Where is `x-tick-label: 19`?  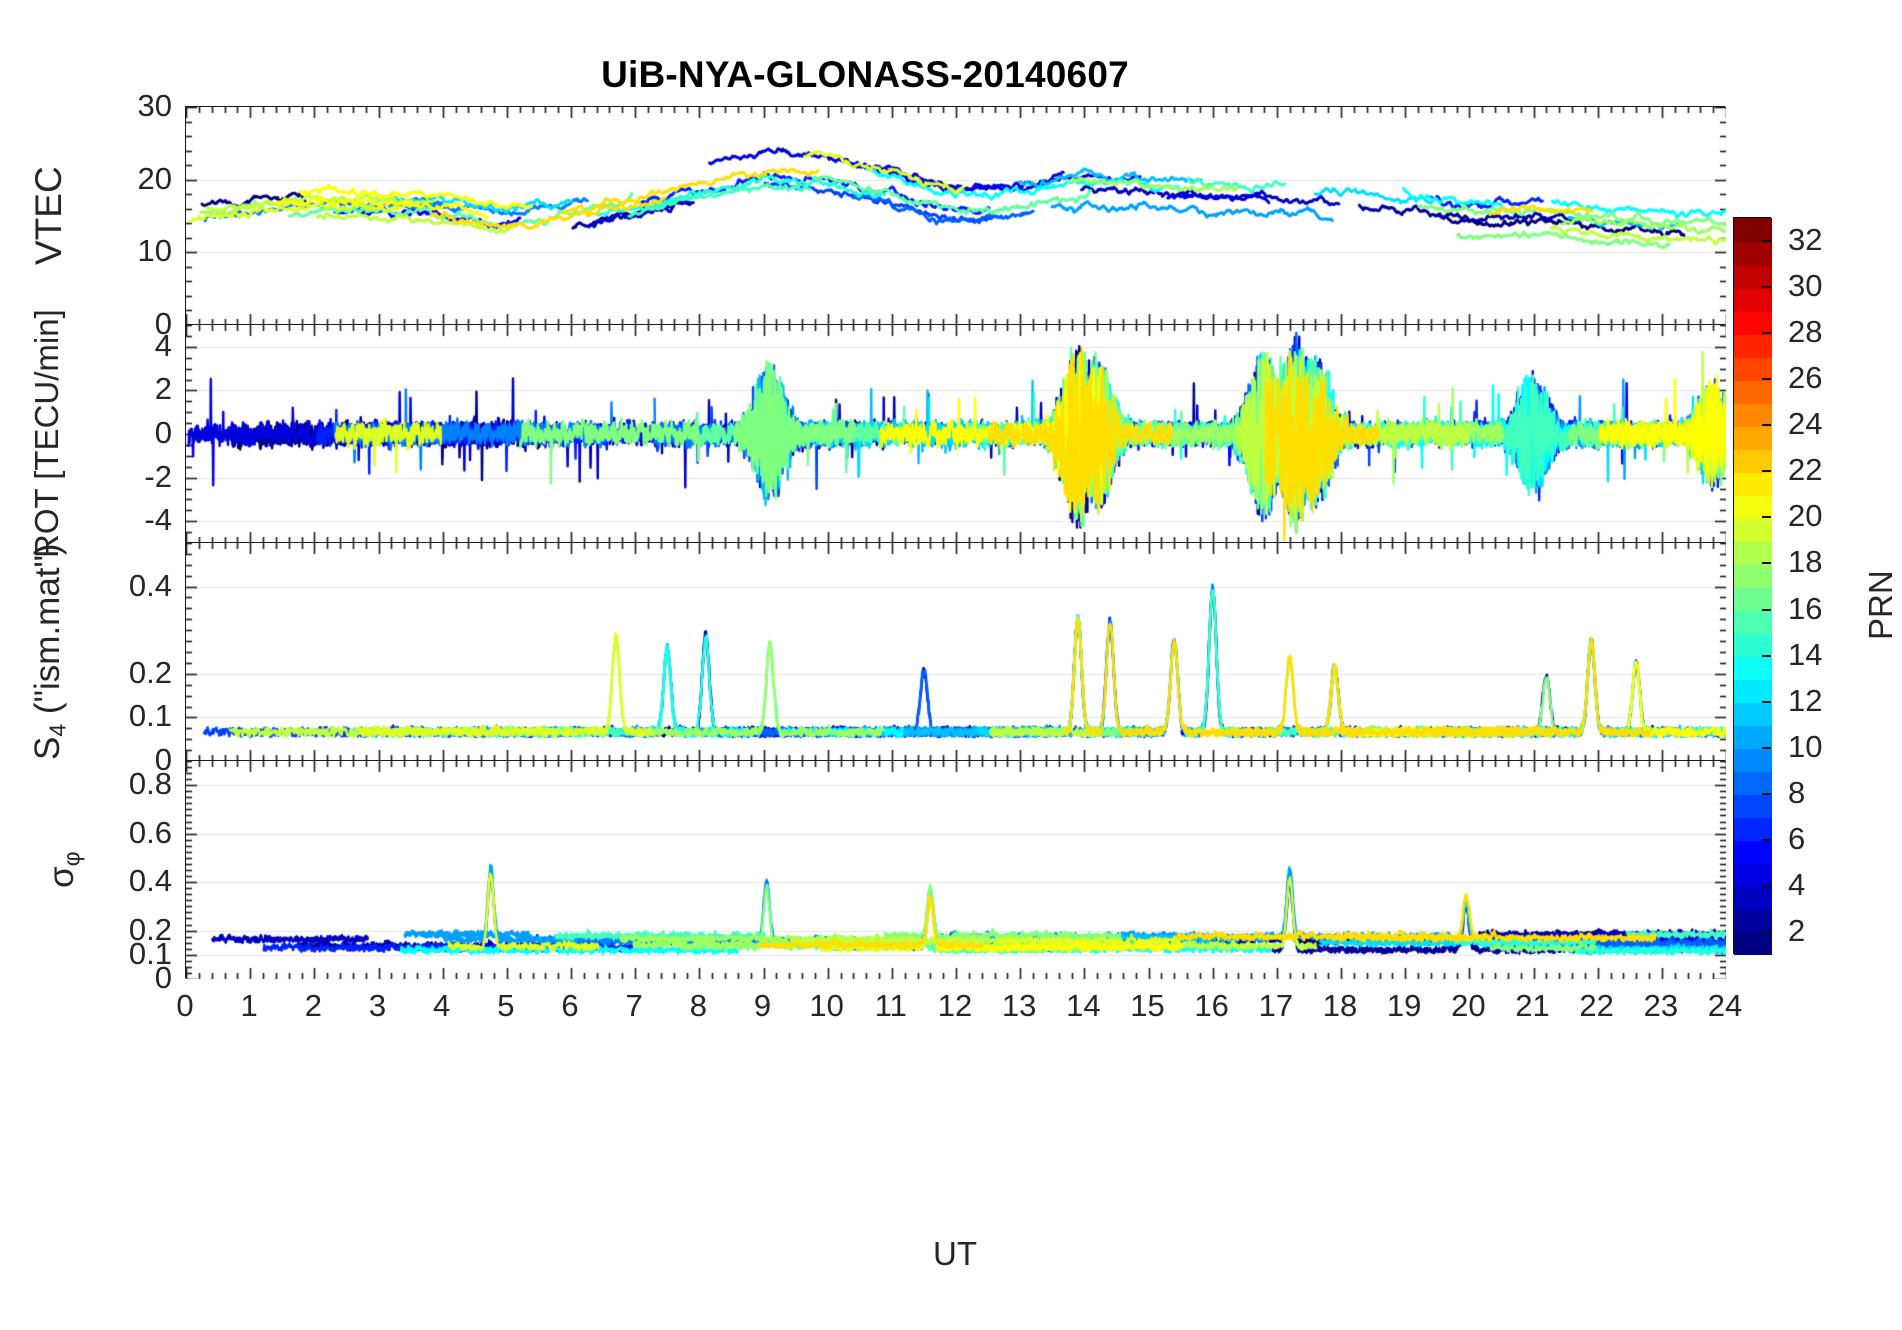 x-tick-label: 19 is located at coordinates (1404, 1005).